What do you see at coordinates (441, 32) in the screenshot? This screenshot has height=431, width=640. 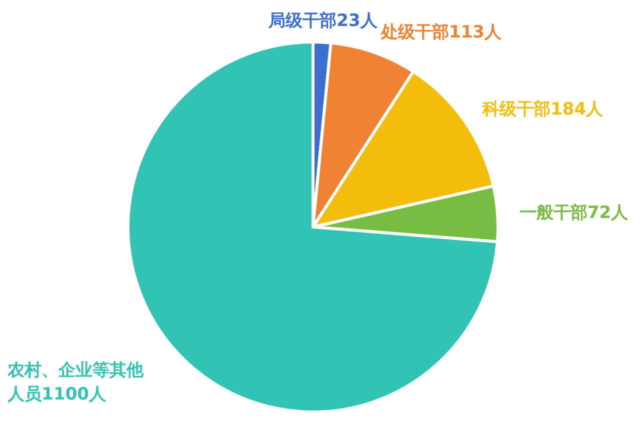 I see `slice-label: 处级干部113人` at bounding box center [441, 32].